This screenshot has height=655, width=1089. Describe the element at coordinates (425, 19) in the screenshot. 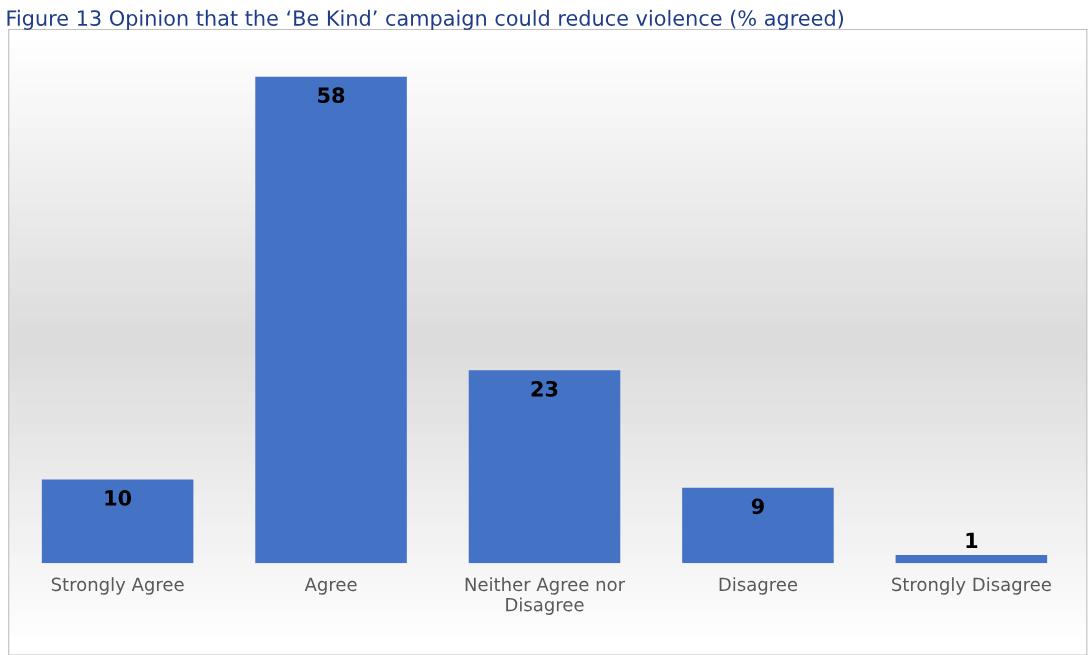

I see `chart-title: Figure 13 Opinion that the ‘Be Kind’ campaign could reduce violence (% agreed)` at that location.